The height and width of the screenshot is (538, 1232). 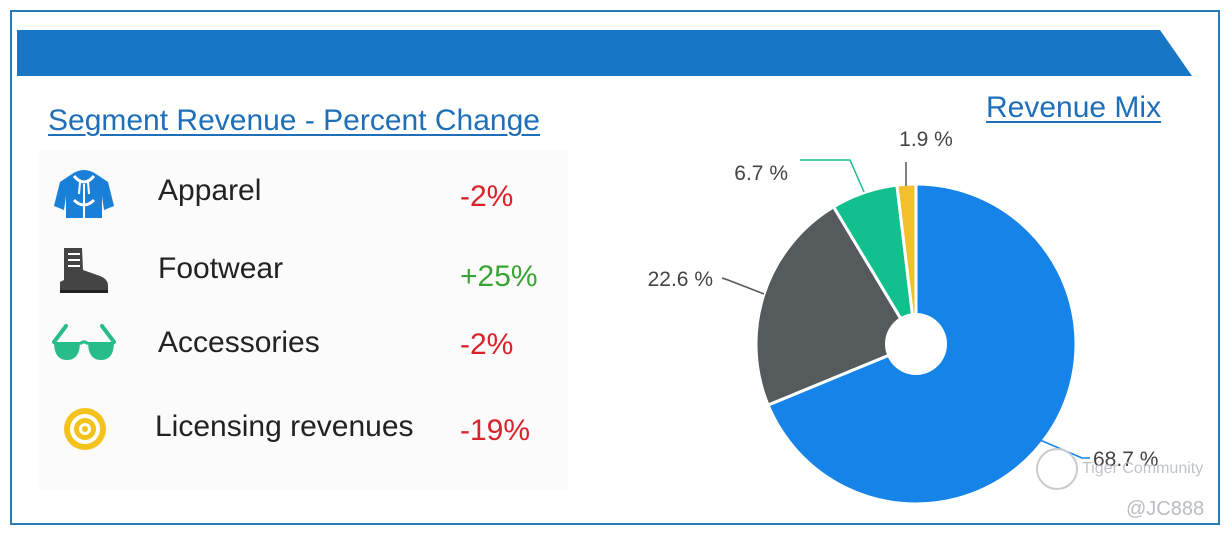 What do you see at coordinates (499, 276) in the screenshot?
I see `segment-change-footwear: +25%` at bounding box center [499, 276].